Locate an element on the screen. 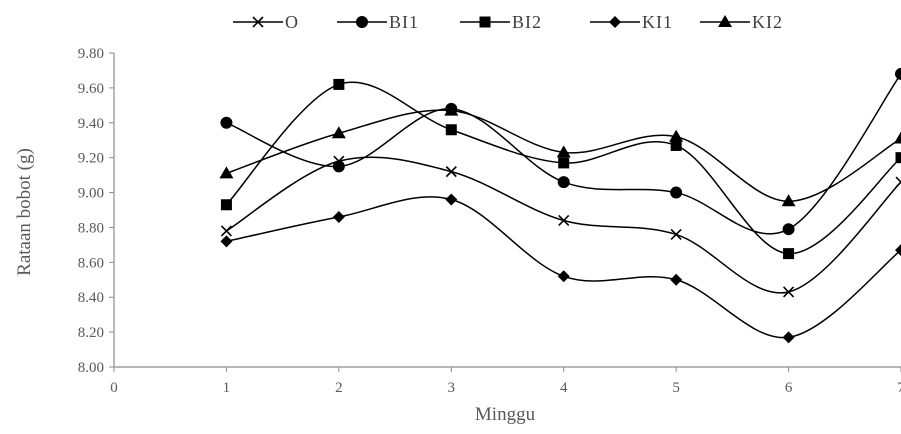 Image resolution: width=901 pixels, height=434 pixels. legend-item-ki2: KI2 is located at coordinates (741, 22).